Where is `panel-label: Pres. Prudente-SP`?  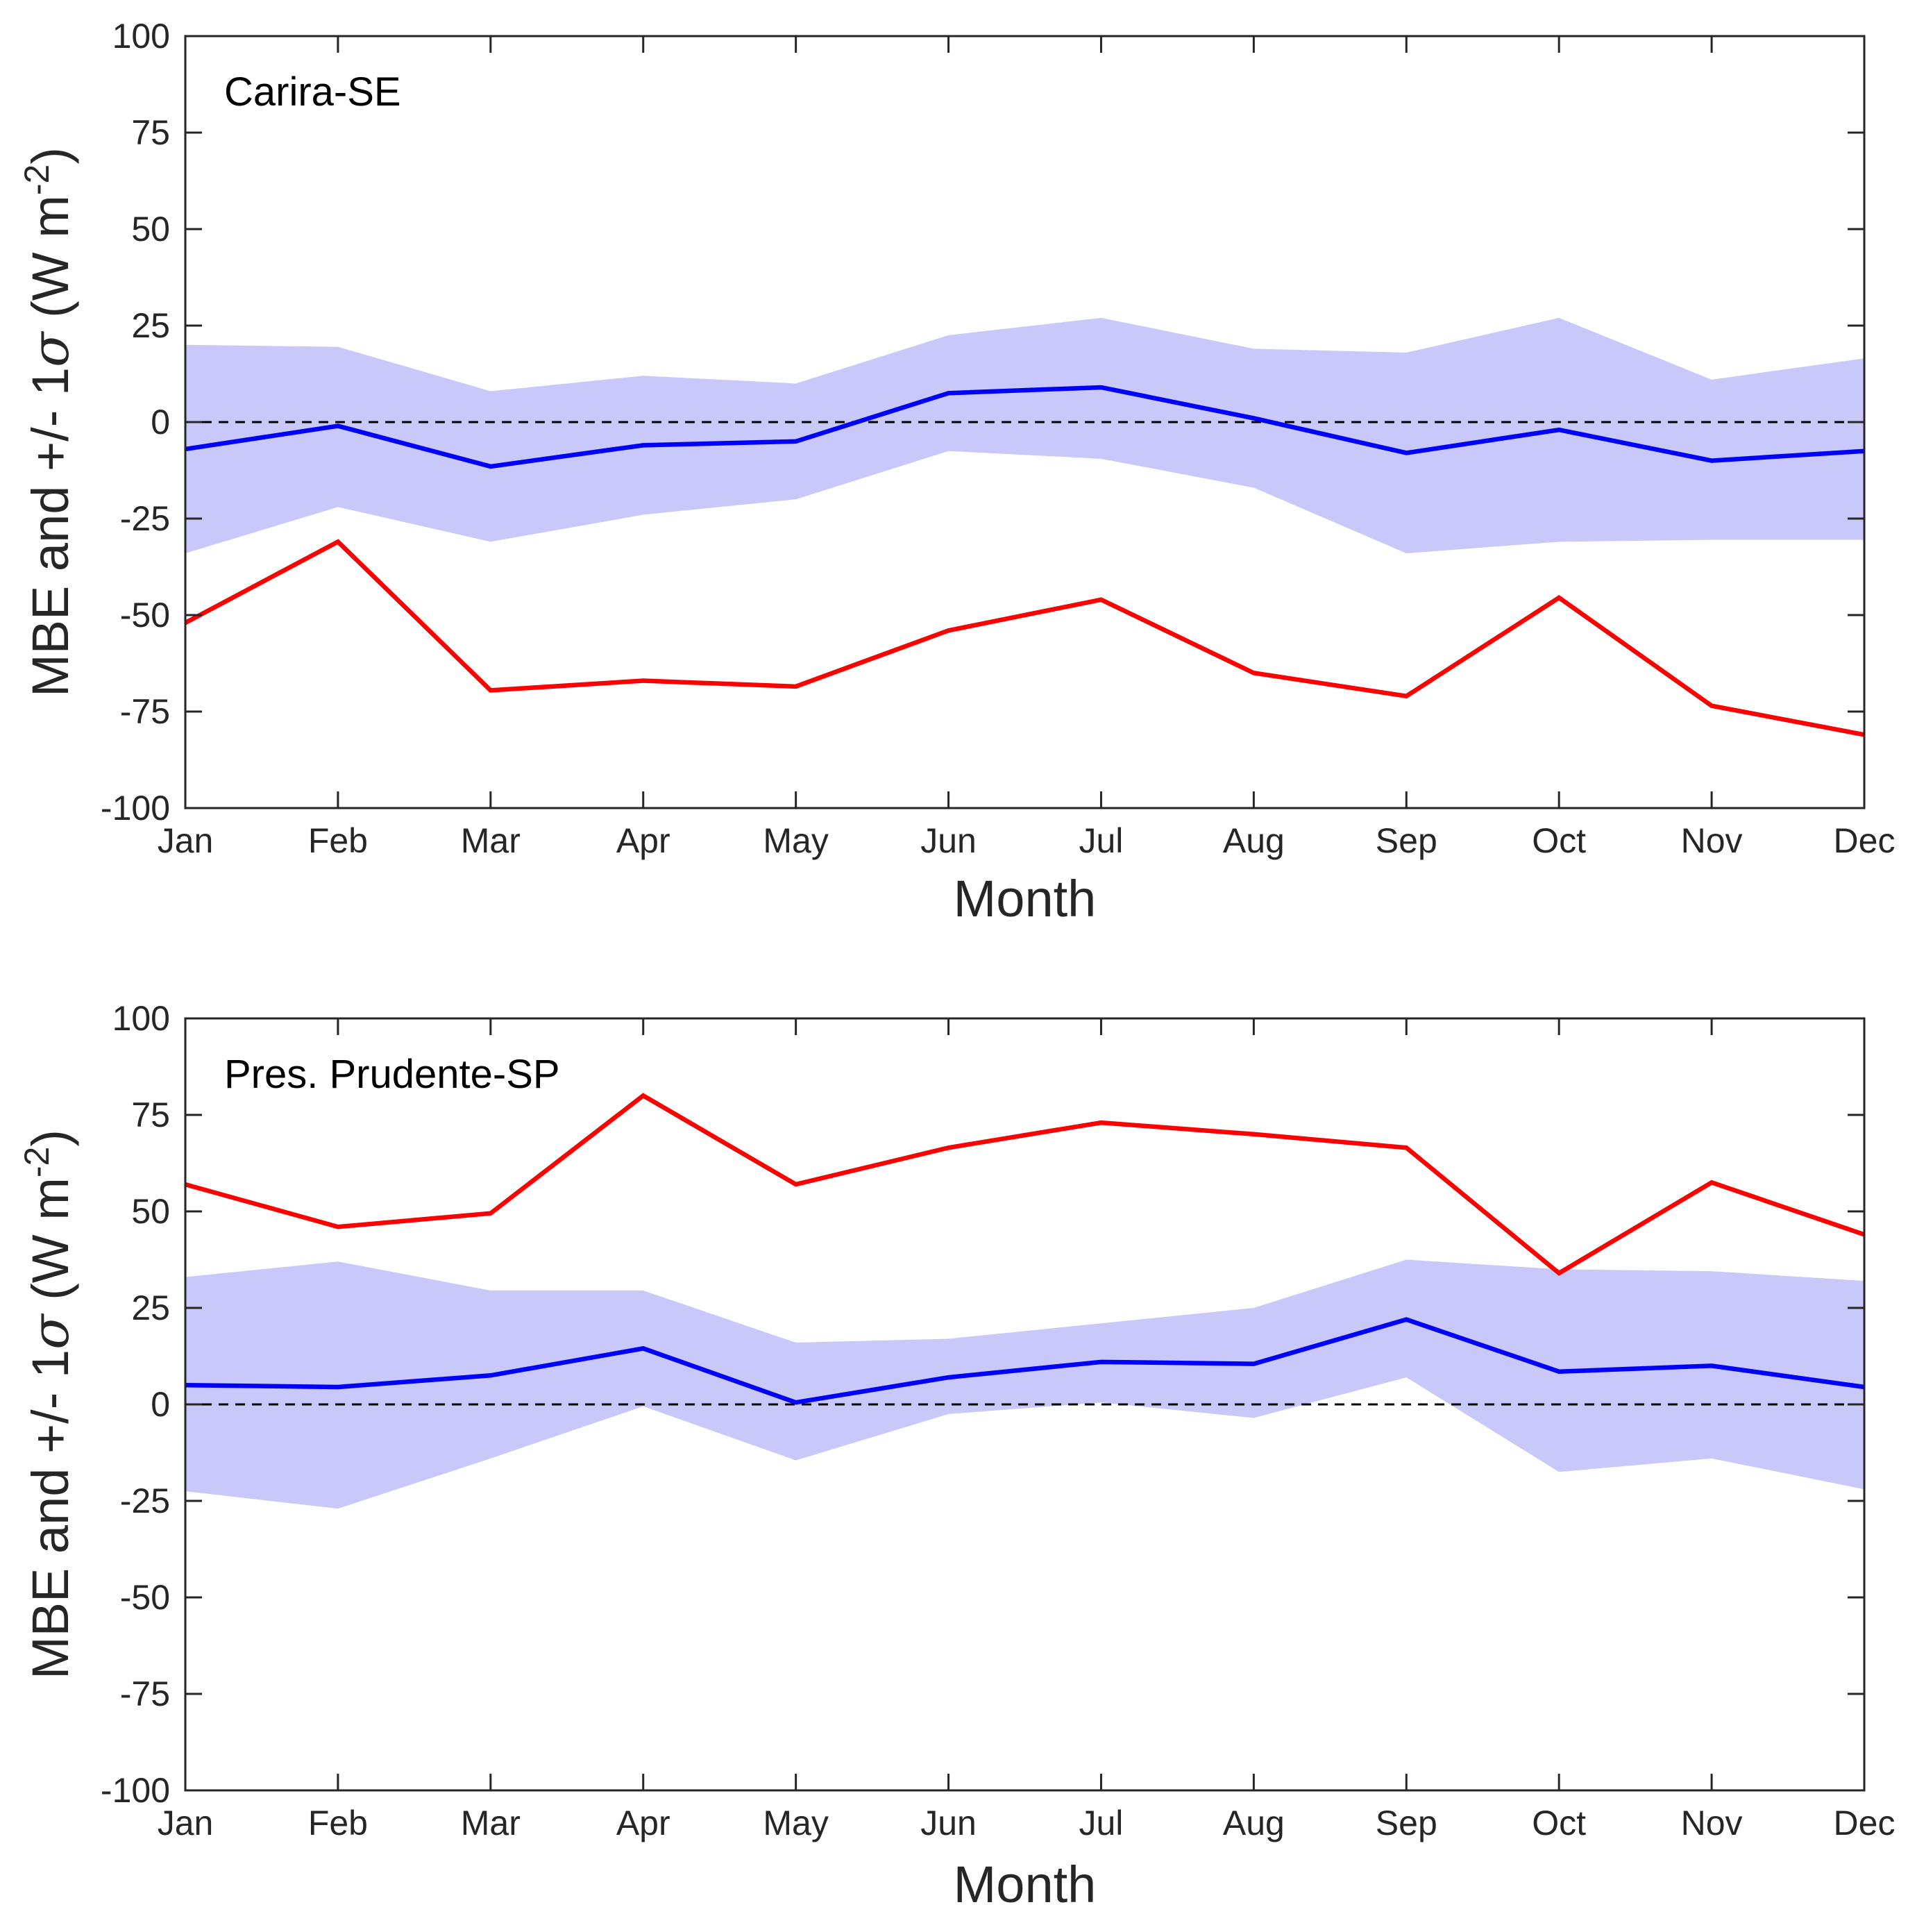 panel-label: Pres. Prudente-SP is located at coordinates (392, 1074).